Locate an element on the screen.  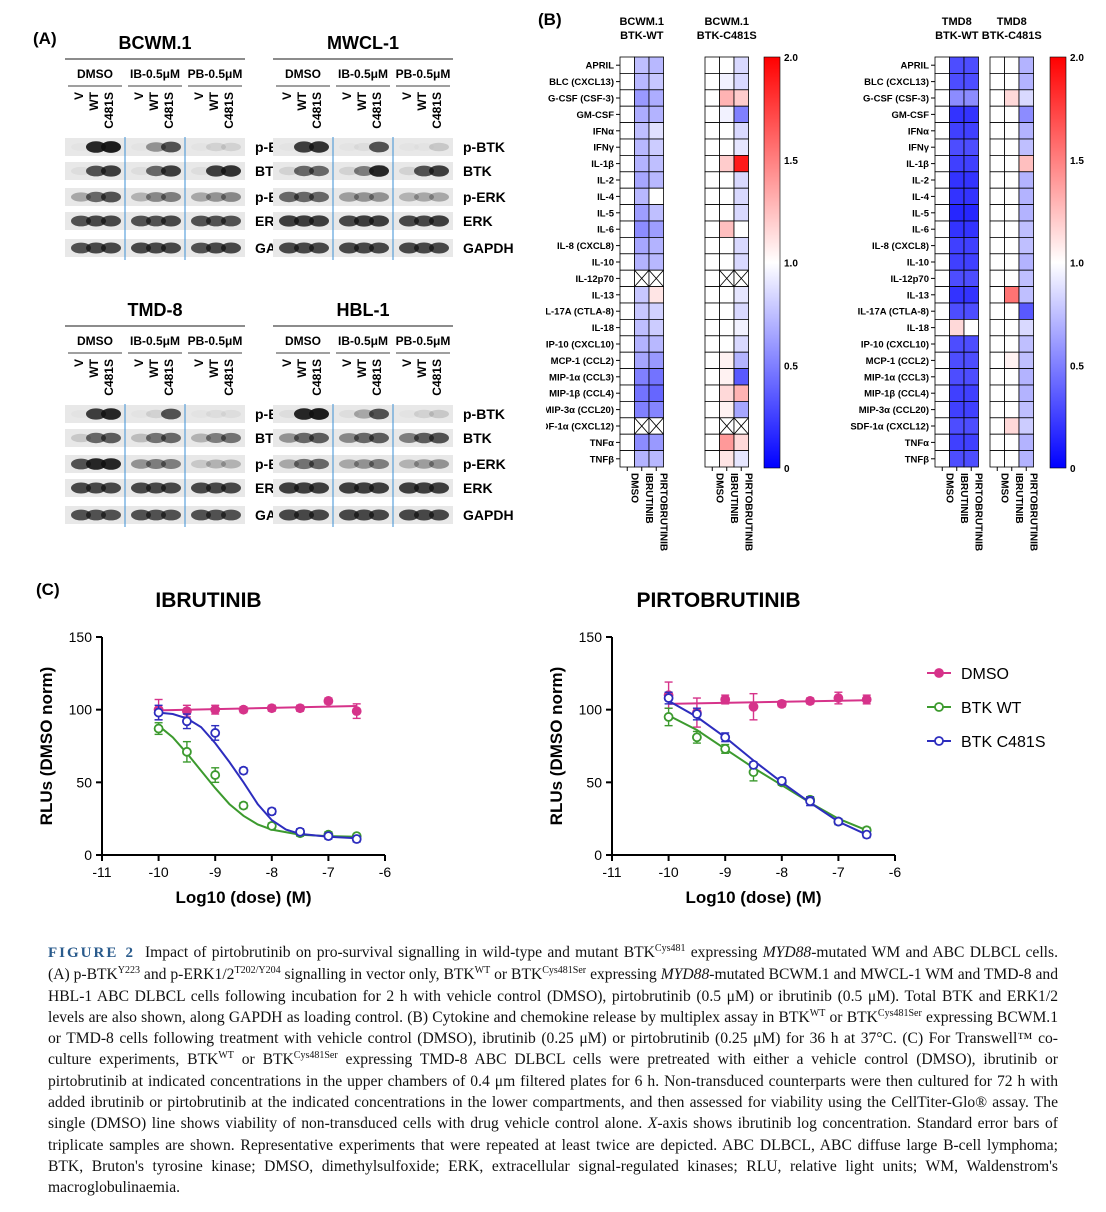
blot-treatment-label: DMSO is located at coordinates (303, 74).